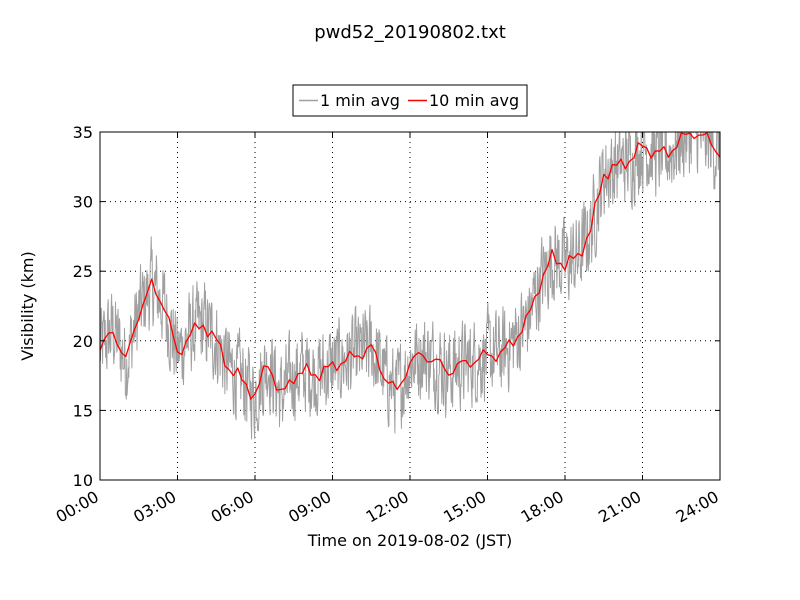 This screenshot has height=600, width=800. Describe the element at coordinates (27, 305) in the screenshot. I see `y-axis-label: Visibility (km)` at that location.